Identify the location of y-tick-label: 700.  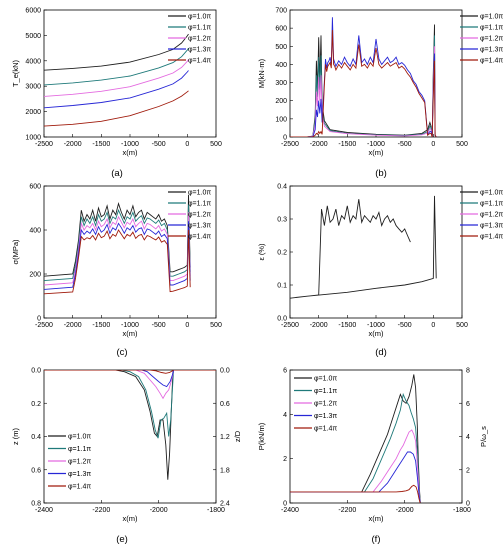
(281, 11).